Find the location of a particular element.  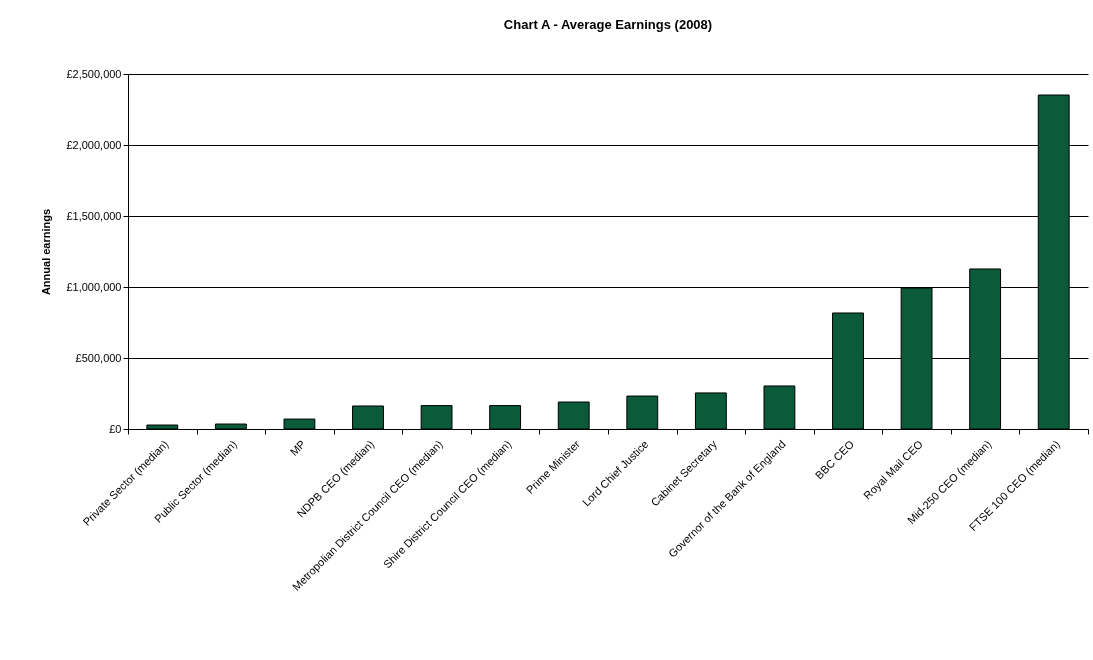

y-tick-label: £500,000 is located at coordinates (98, 357).